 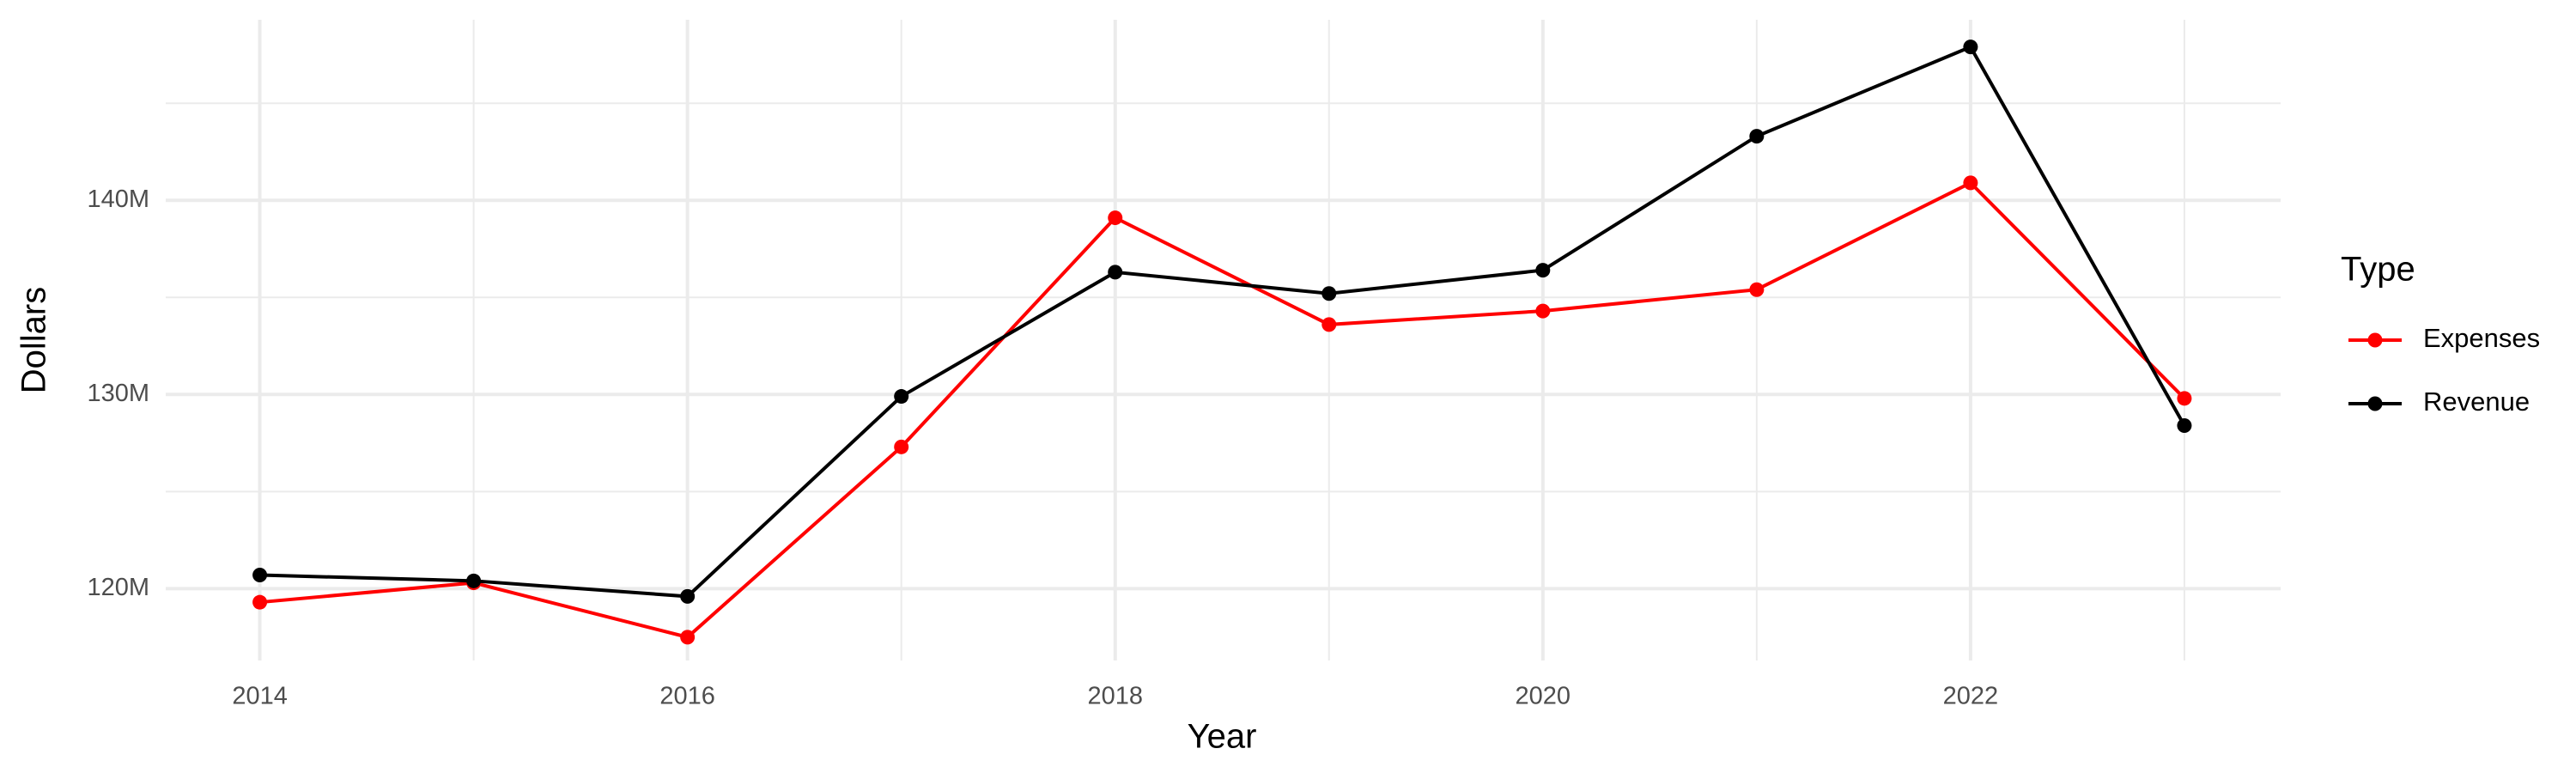 I want to click on x-tick-label: 2020, so click(x=1543, y=696).